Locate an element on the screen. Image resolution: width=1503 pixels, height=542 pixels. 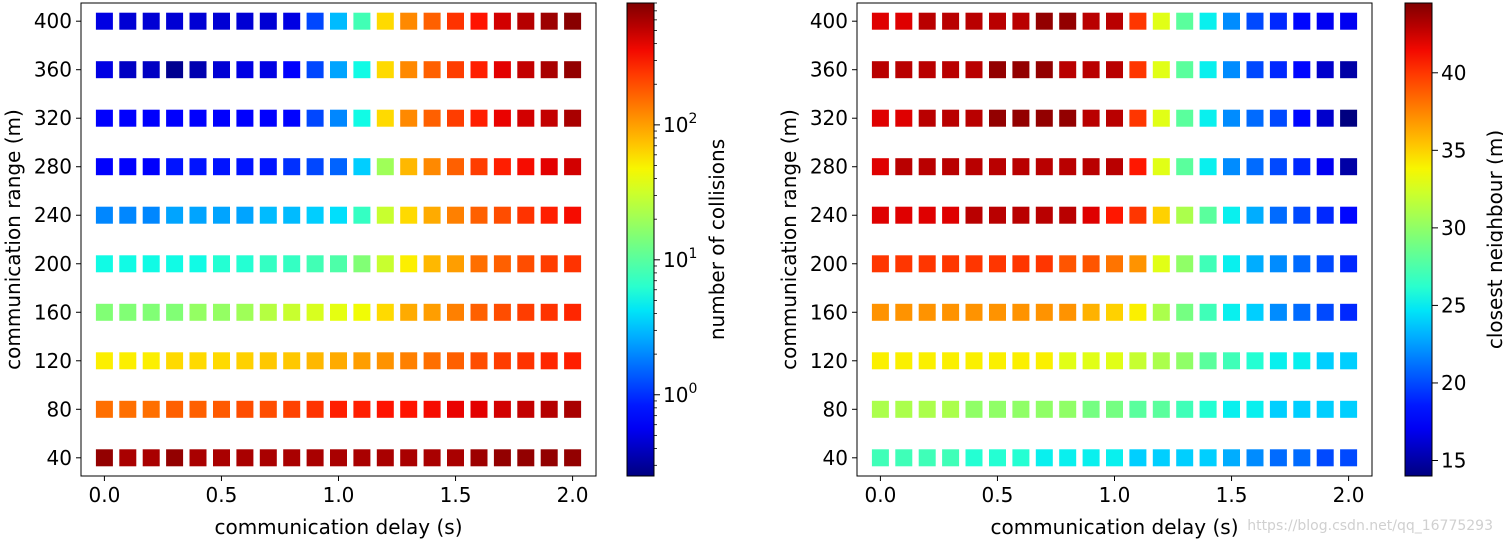
y-tick-label: 280 is located at coordinates (829, 167).